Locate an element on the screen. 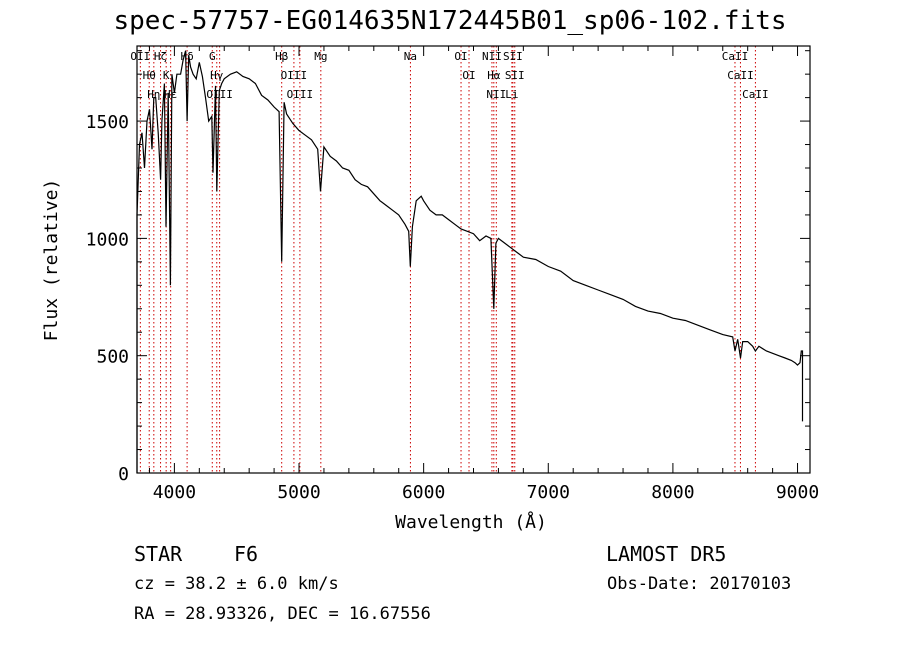 This screenshot has height=649, width=900. line-mark-label: Mg is located at coordinates (320, 56).